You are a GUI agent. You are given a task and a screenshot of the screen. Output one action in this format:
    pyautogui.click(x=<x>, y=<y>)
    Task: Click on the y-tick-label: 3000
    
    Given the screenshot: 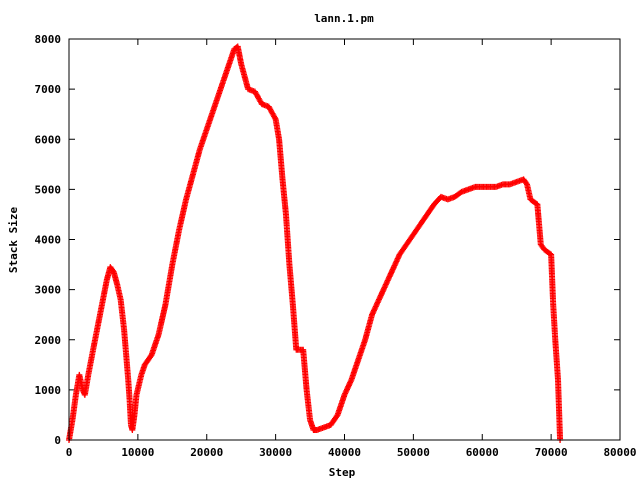 What is the action you would take?
    pyautogui.click(x=48, y=290)
    